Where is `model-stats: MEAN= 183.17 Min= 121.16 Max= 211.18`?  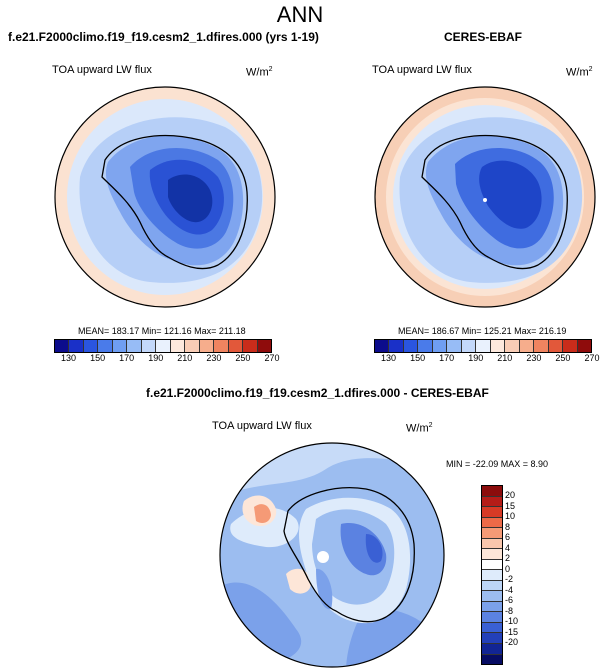 model-stats: MEAN= 183.17 Min= 121.16 Max= 211.18 is located at coordinates (162, 331).